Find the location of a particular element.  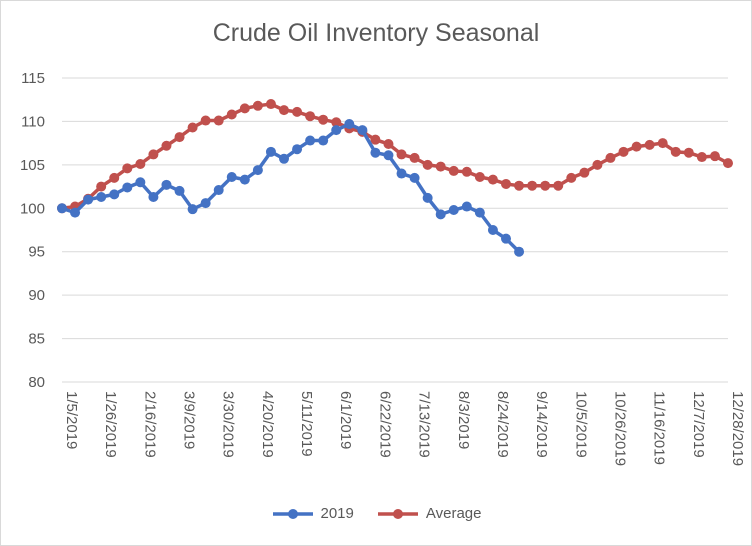

y-tick-label: 105 is located at coordinates (32, 165).